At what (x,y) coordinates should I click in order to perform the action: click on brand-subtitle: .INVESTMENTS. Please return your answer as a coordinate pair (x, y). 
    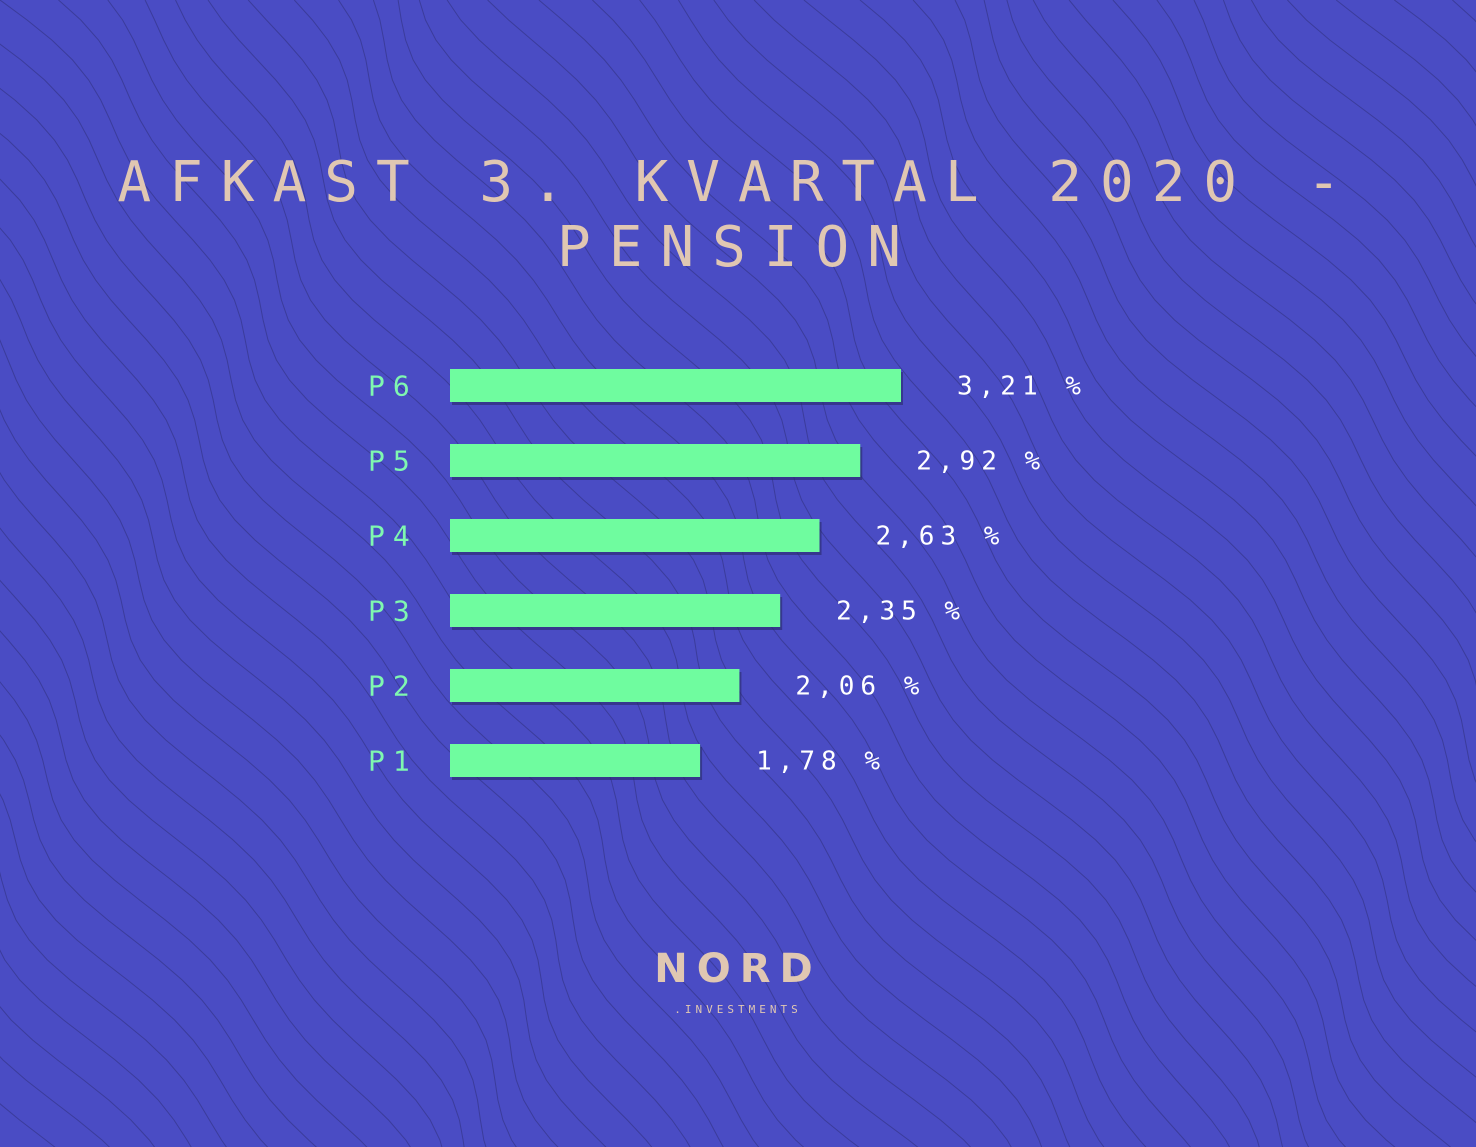
    Looking at the image, I should click on (738, 1009).